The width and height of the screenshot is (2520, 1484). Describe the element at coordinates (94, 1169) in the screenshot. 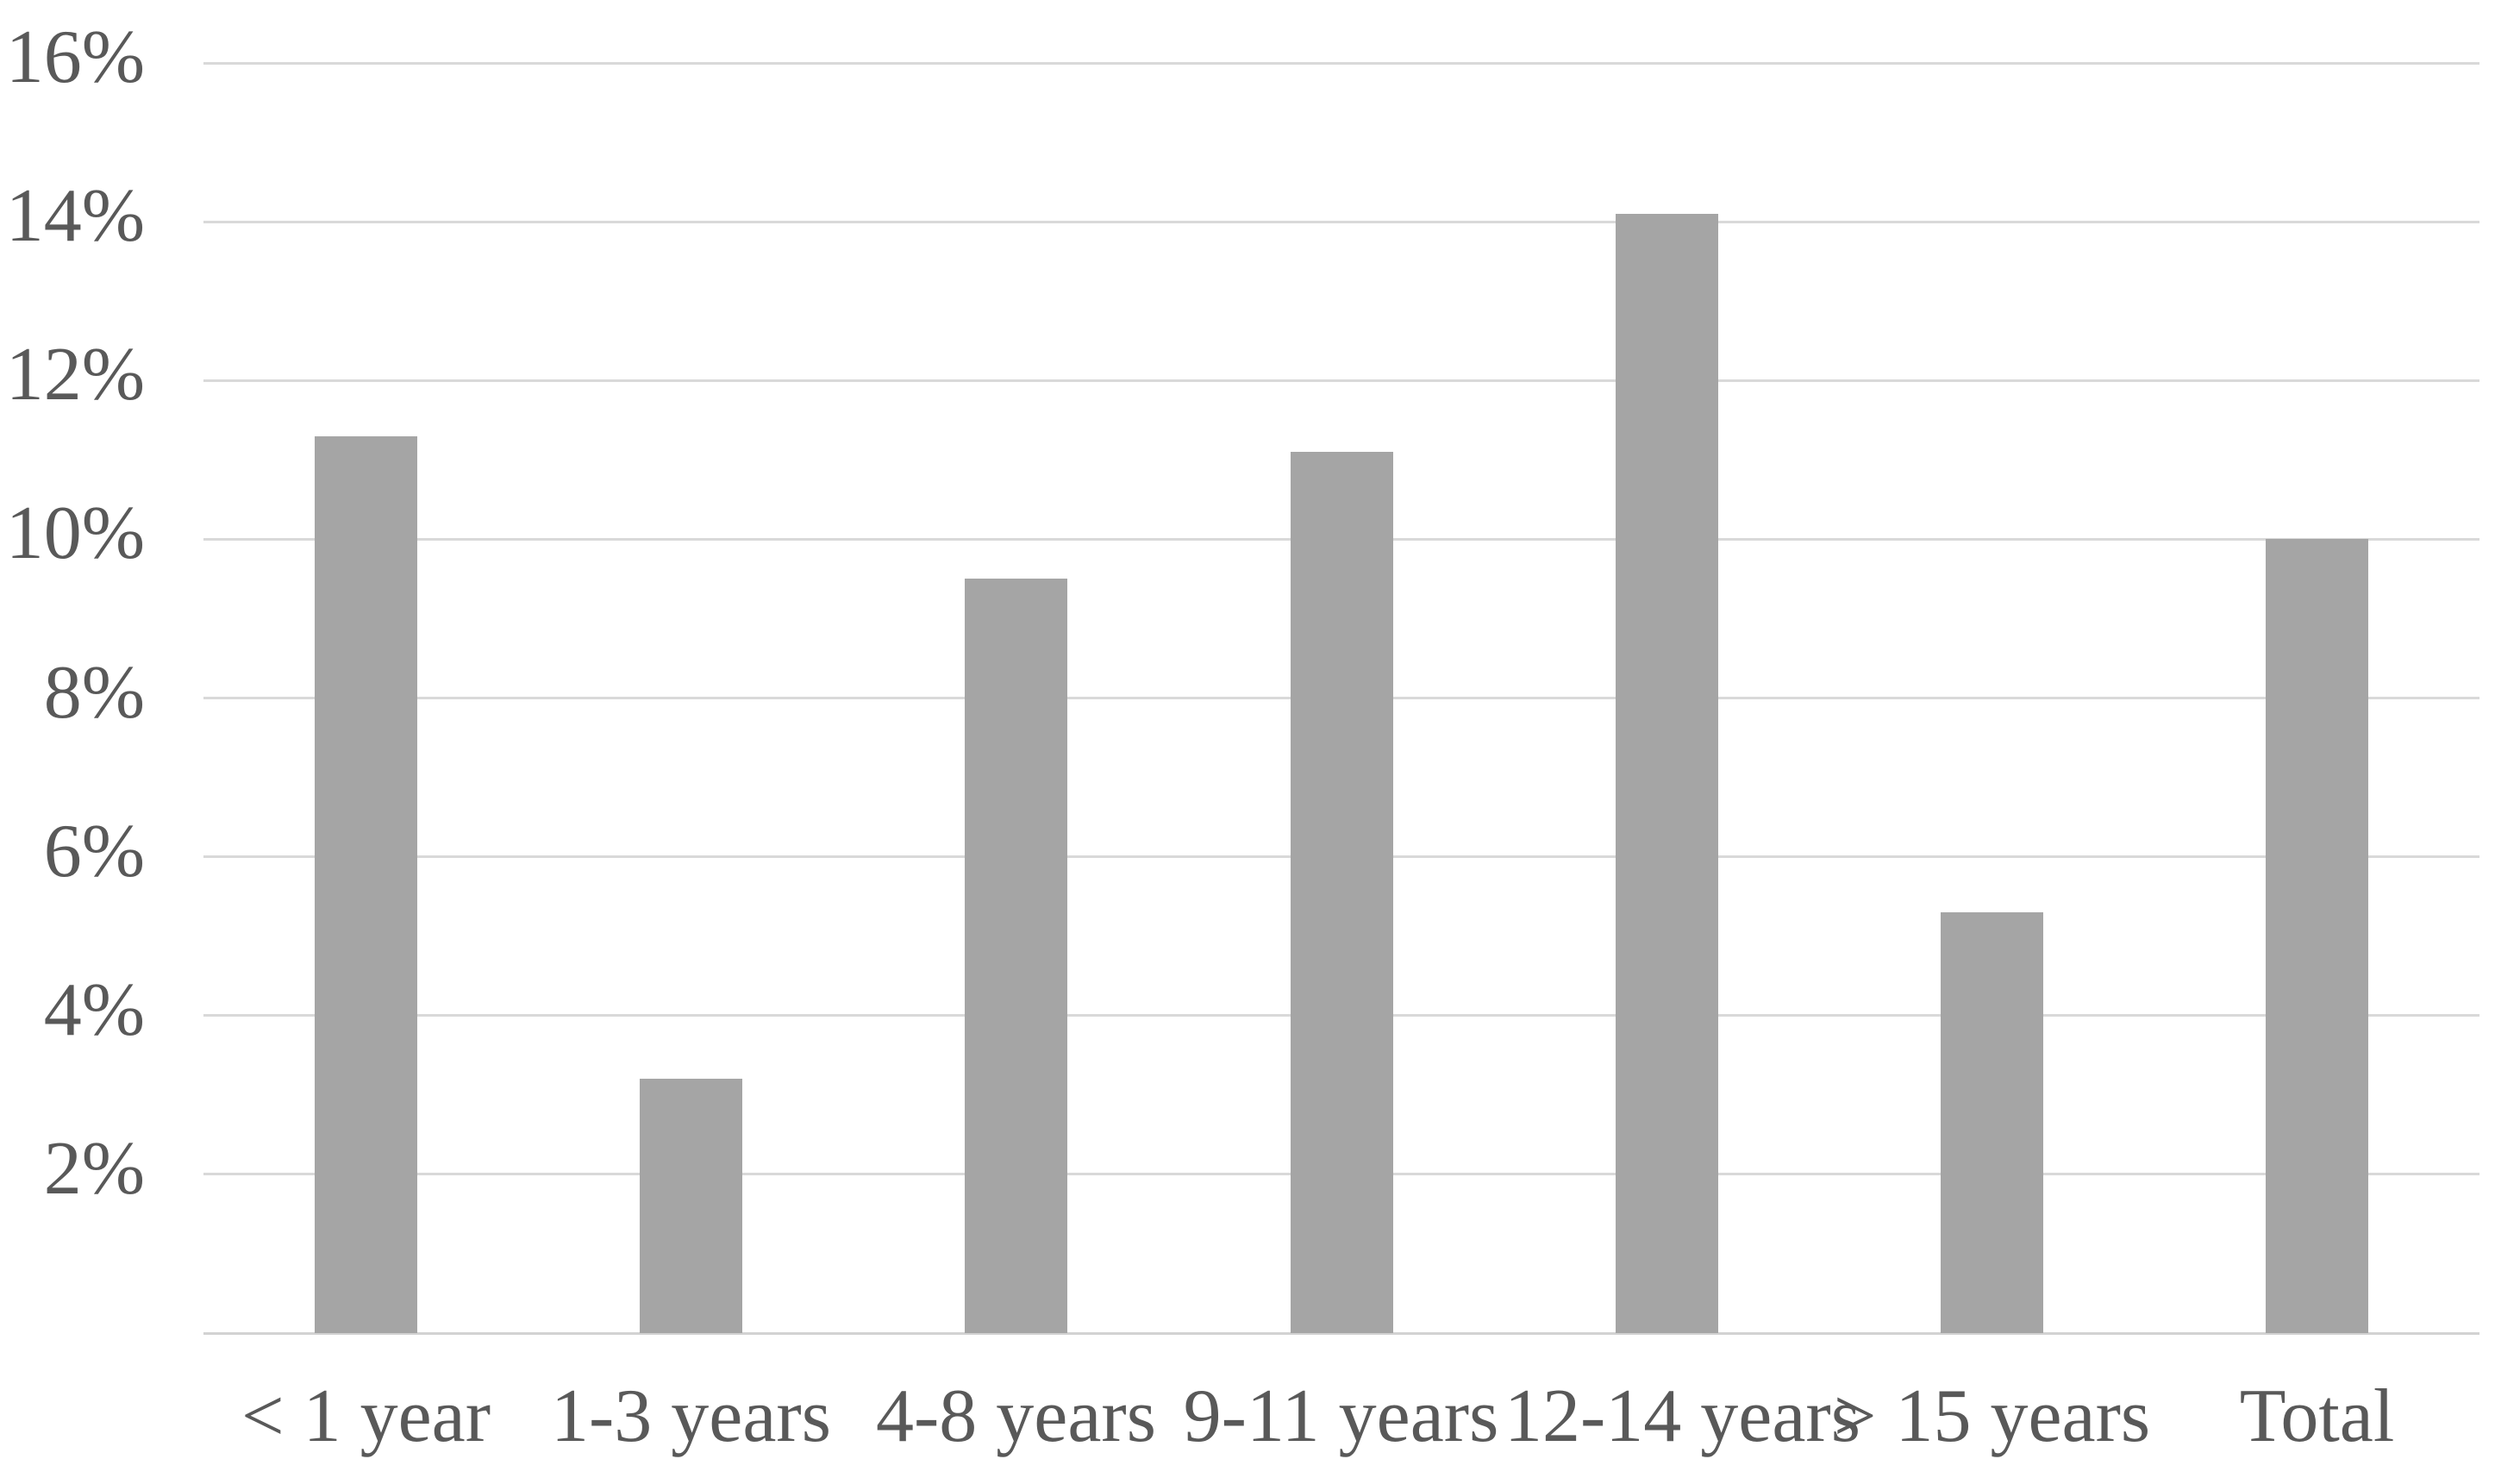

I see `y-tick-label: 2%` at that location.